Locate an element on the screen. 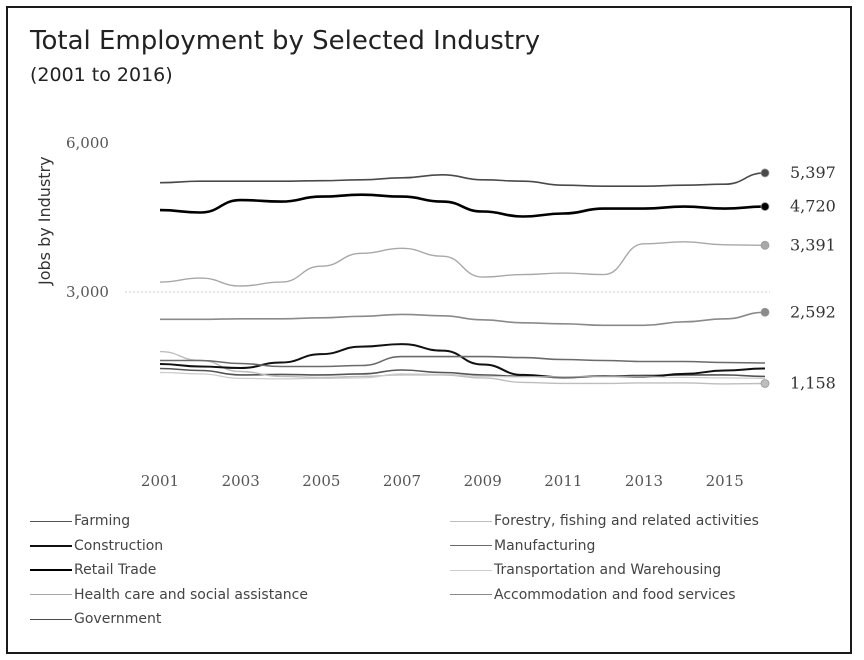 The image size is (864, 660). y-tick-label: 3,000 is located at coordinates (87, 292).